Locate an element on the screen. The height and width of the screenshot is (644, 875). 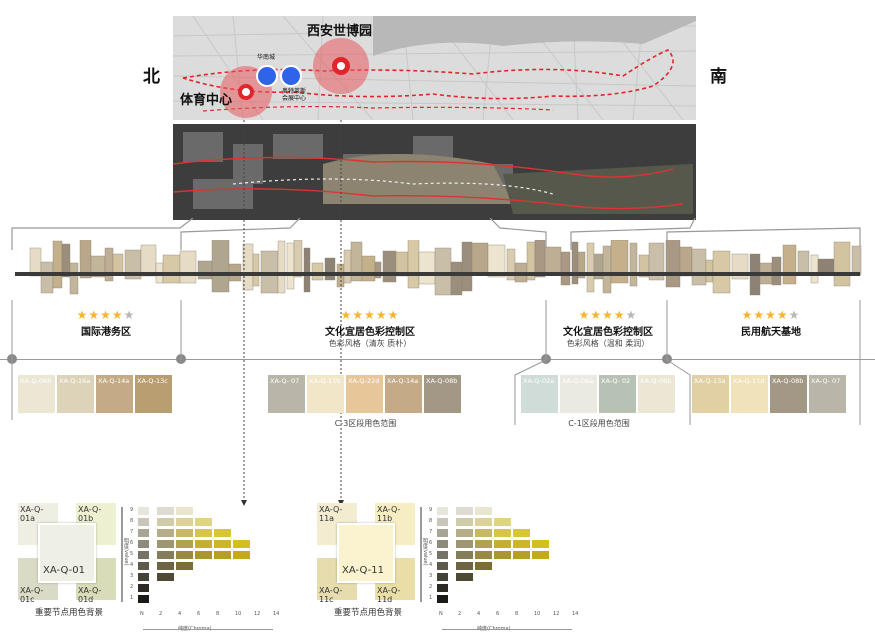
color-swatch: XA-Q- 02 is located at coordinates (617, 394).